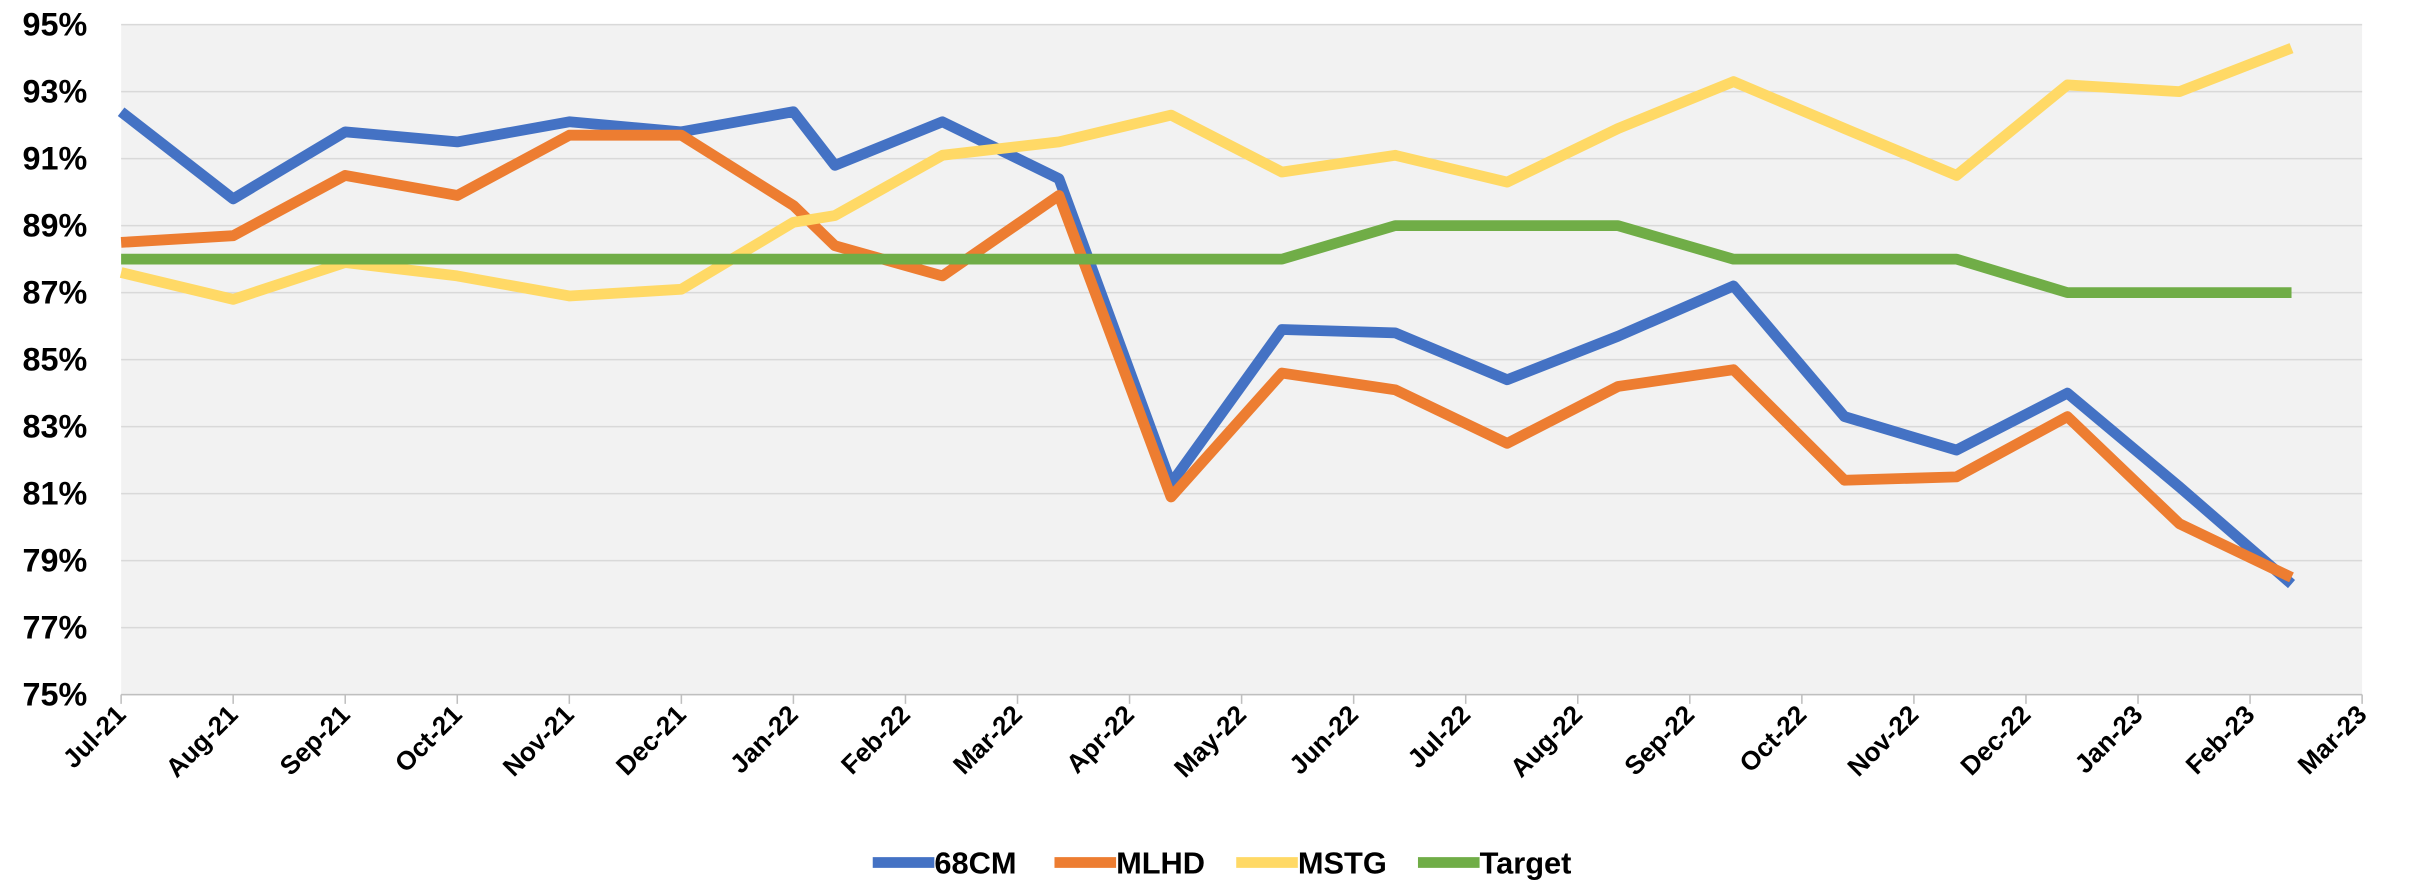 The height and width of the screenshot is (886, 2417). Describe the element at coordinates (875, 739) in the screenshot. I see `x-tick-label: Feb-22` at that location.